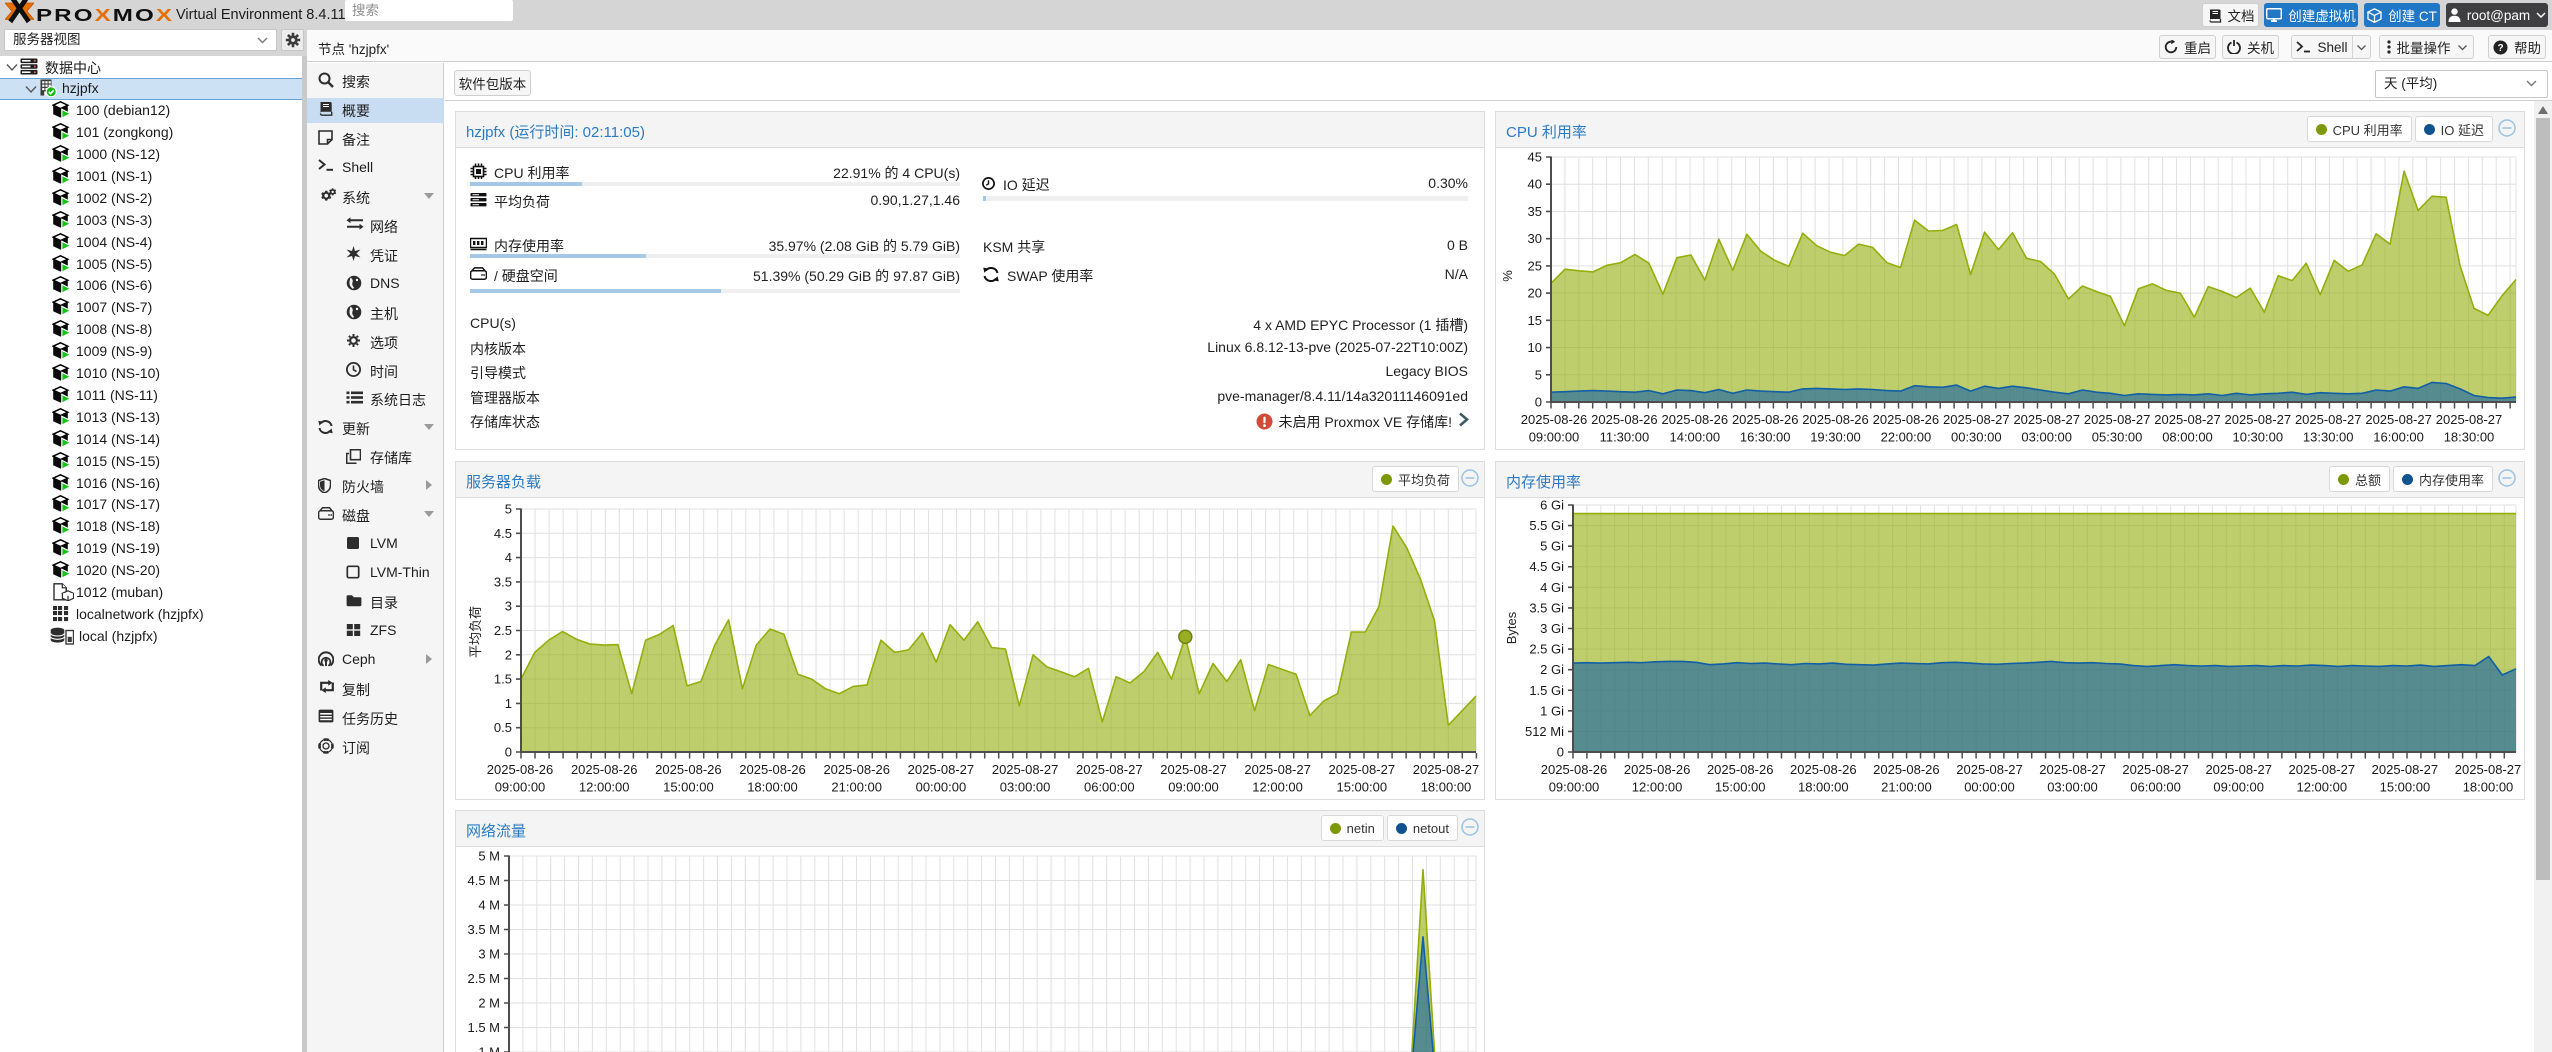  What do you see at coordinates (1546, 649) in the screenshot?
I see `svg-text: 2.5 Gi` at bounding box center [1546, 649].